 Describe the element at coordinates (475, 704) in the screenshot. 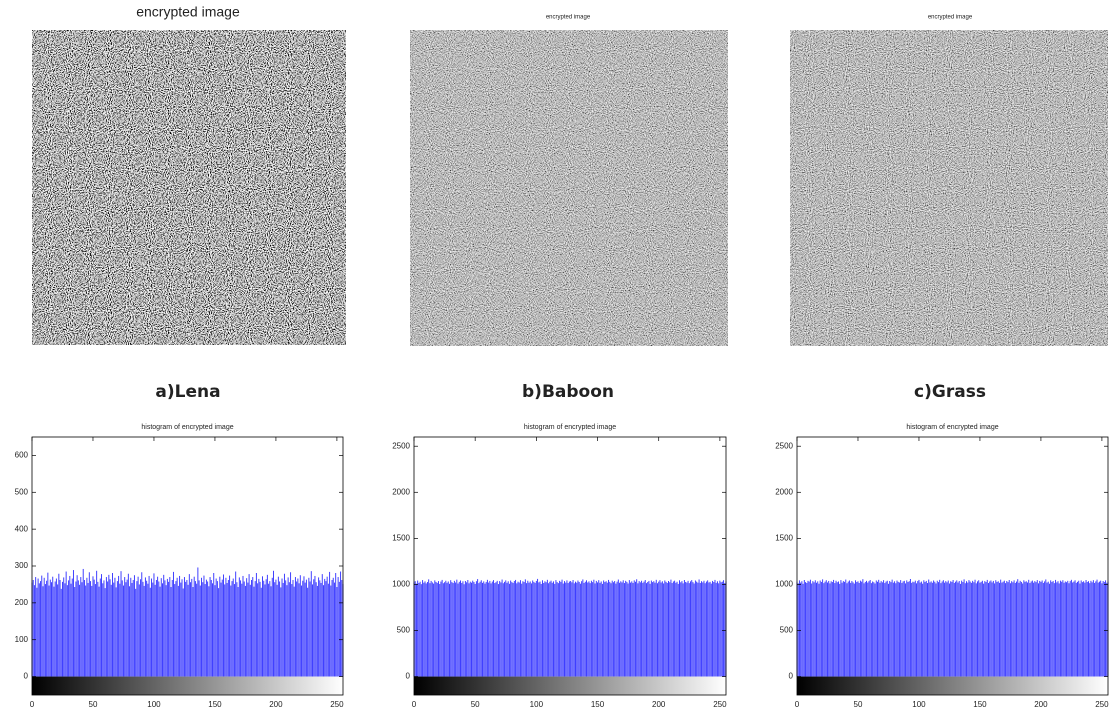

I see `x-tick-label: 50` at that location.